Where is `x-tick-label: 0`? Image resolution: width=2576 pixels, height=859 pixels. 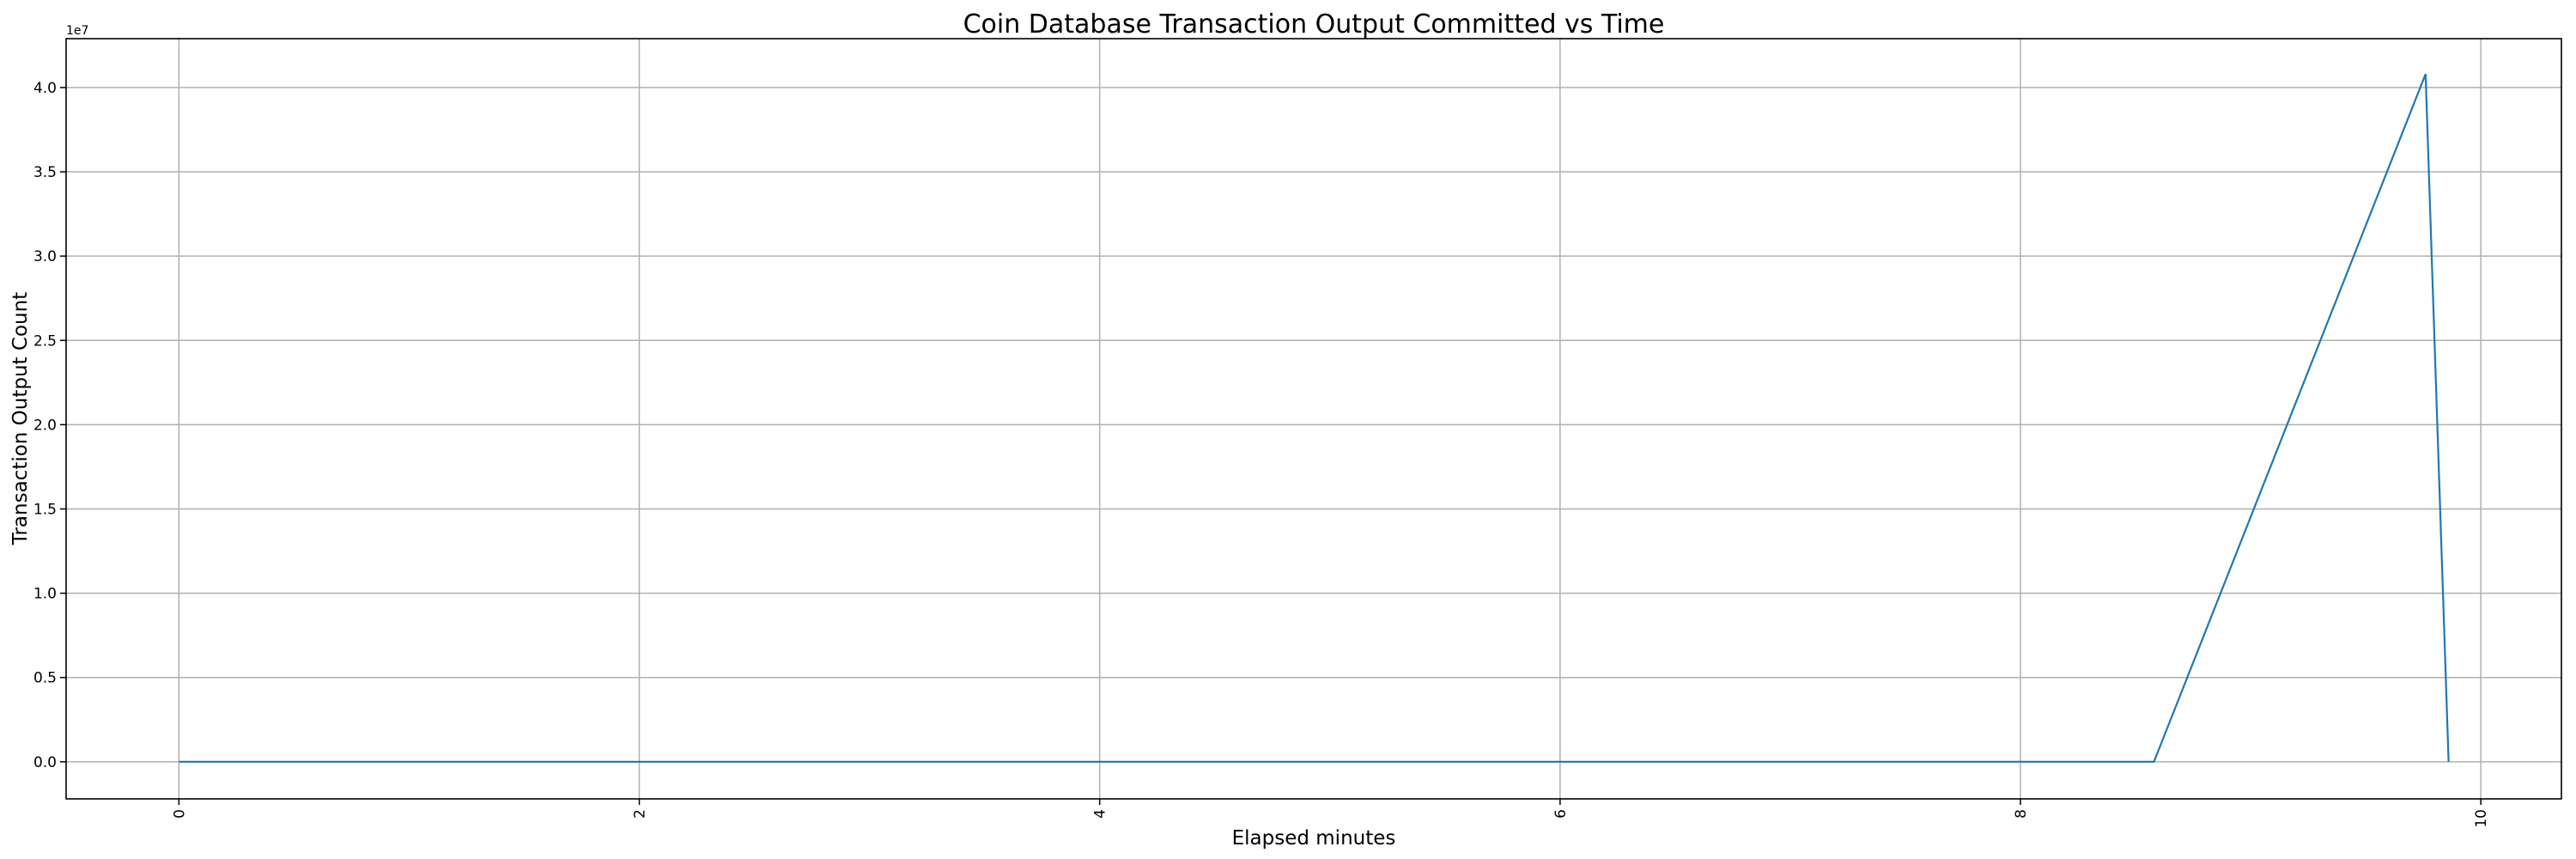
x-tick-label: 0 is located at coordinates (180, 814).